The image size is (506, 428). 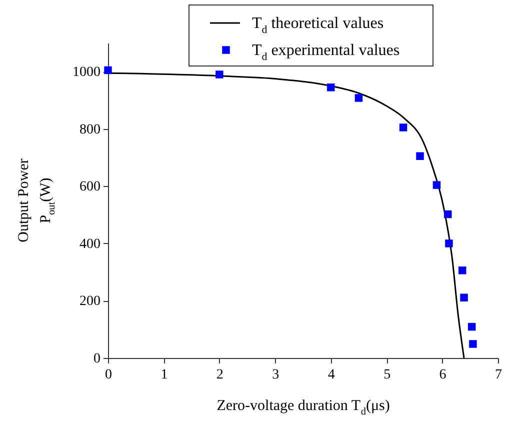 What do you see at coordinates (331, 375) in the screenshot?
I see `x-tick-label: 4` at bounding box center [331, 375].